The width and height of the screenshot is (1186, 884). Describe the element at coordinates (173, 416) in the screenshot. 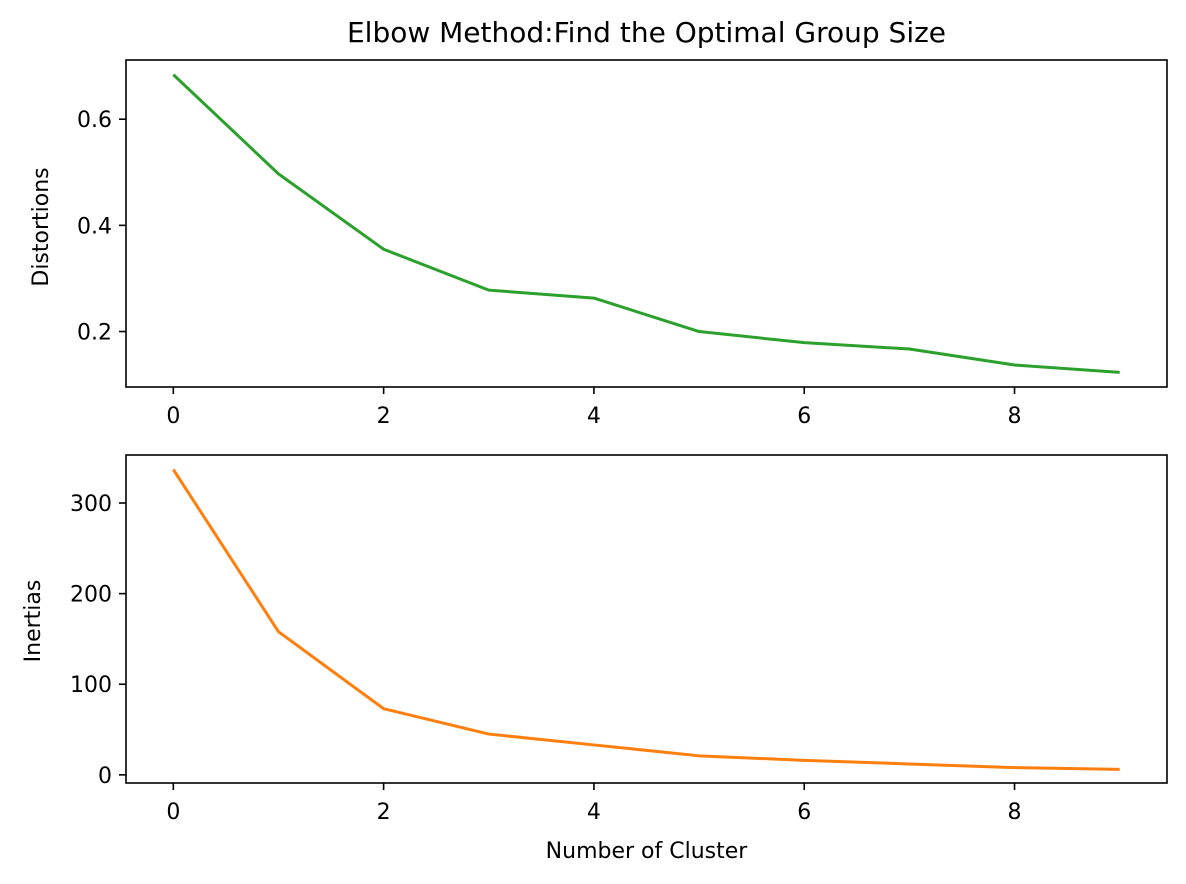

I see `distortions-x-tick-label: 0` at that location.